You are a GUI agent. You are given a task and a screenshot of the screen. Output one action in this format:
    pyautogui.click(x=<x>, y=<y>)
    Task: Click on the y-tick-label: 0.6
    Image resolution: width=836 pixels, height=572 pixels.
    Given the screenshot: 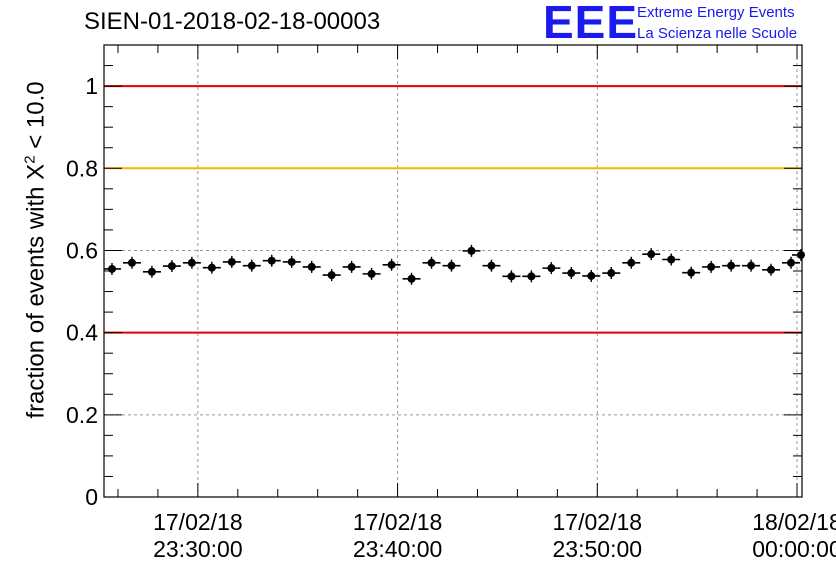 What is the action you would take?
    pyautogui.click(x=82, y=250)
    